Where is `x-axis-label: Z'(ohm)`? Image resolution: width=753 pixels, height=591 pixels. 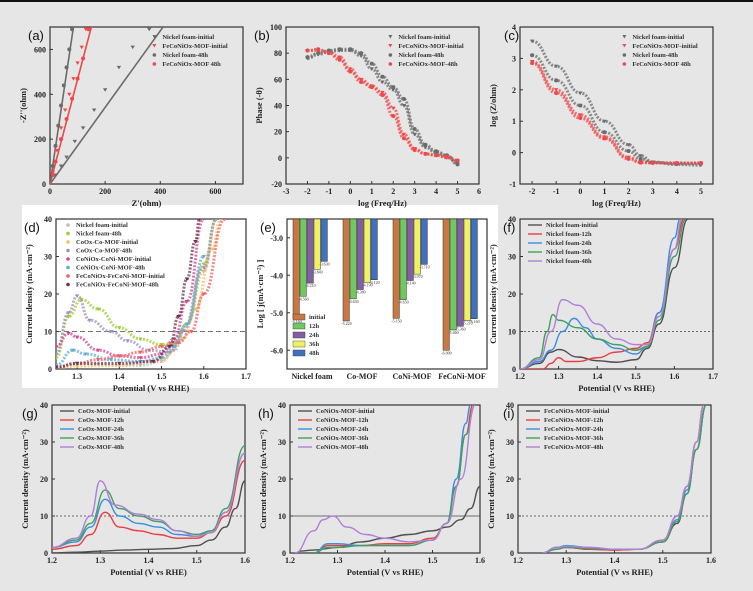 x-axis-label: Z'(ohm) is located at coordinates (147, 203).